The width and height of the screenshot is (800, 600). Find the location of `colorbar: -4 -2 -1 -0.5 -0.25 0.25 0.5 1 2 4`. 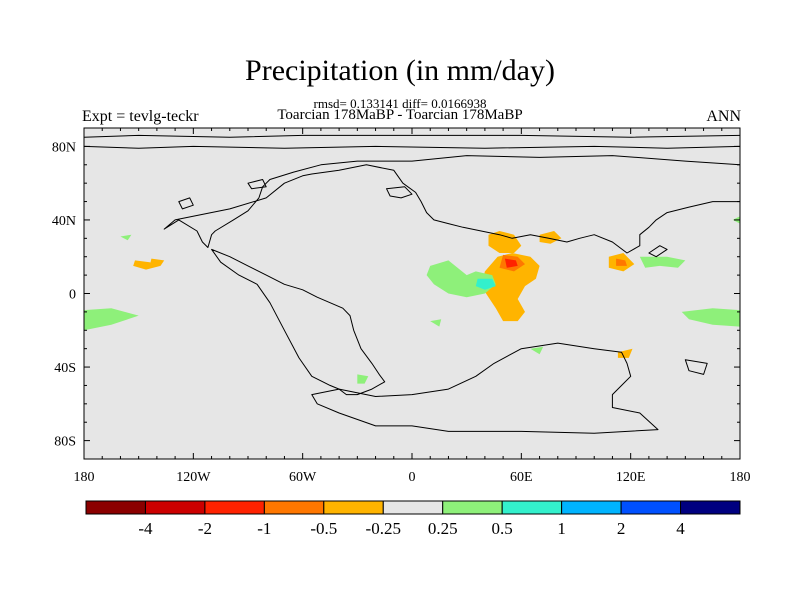

colorbar: -4 -2 -1 -0.5 -0.25 0.25 0.5 1 2 4 is located at coordinates (413, 519).